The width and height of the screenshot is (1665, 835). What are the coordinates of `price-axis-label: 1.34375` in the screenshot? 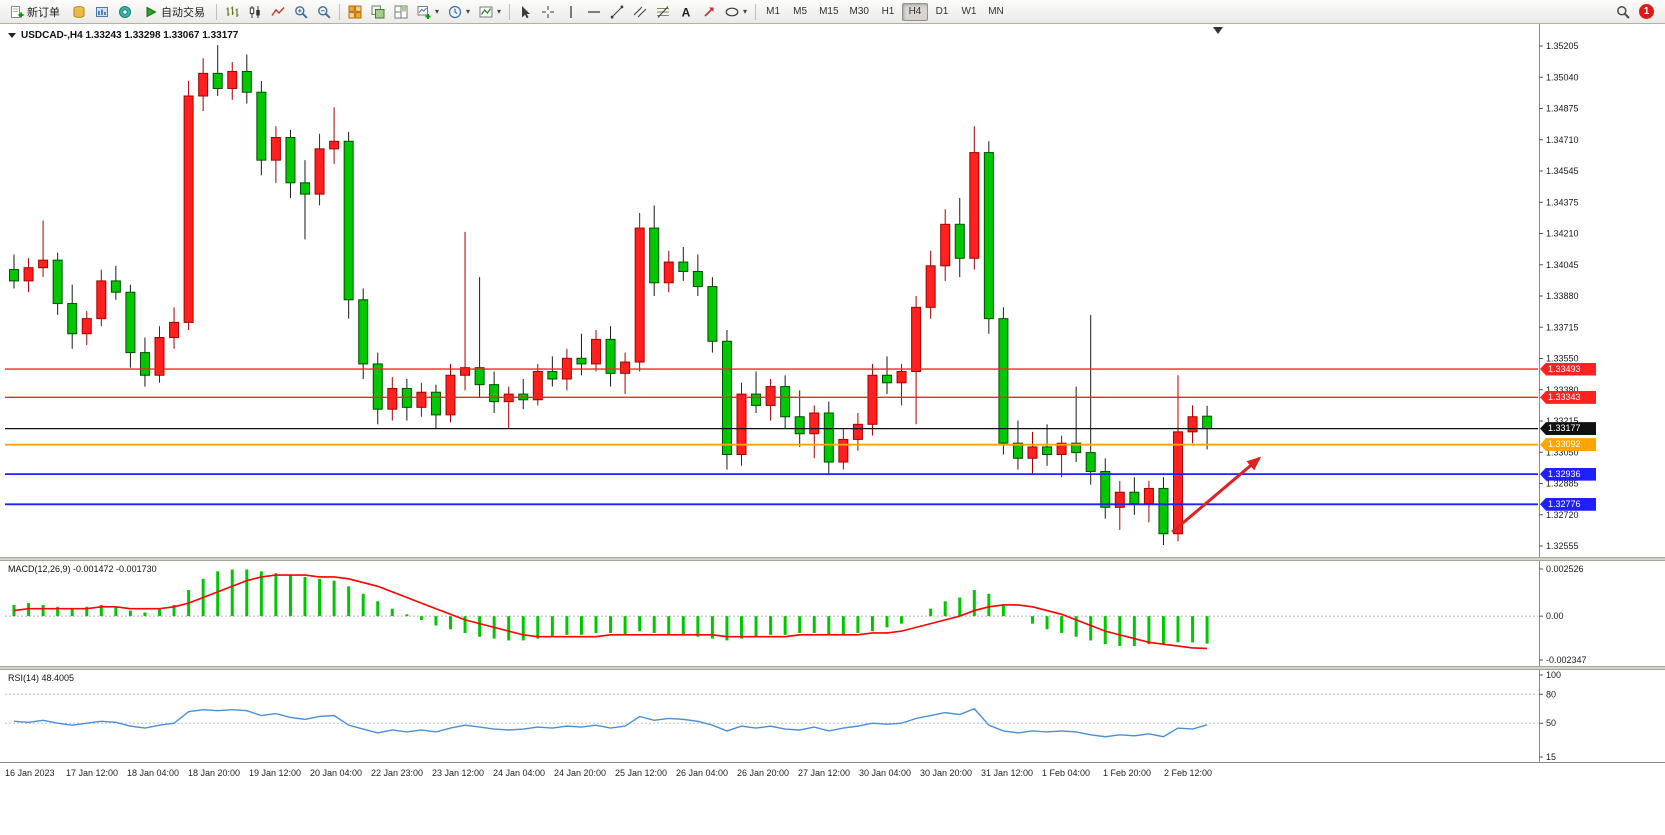 It's located at (1562, 202).